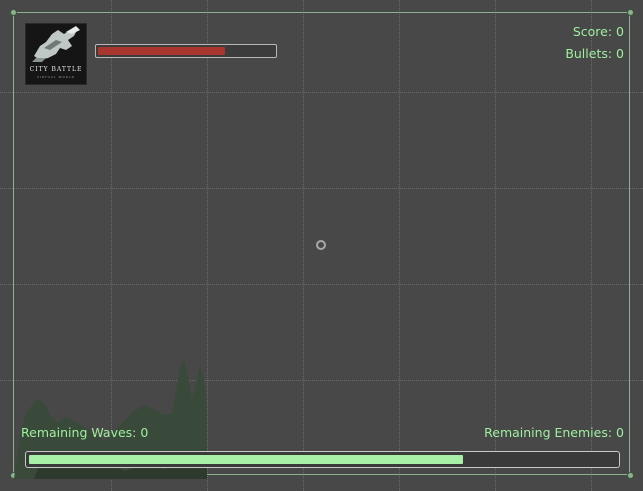 The width and height of the screenshot is (643, 491). I want to click on city-silhouette, so click(110, 419).